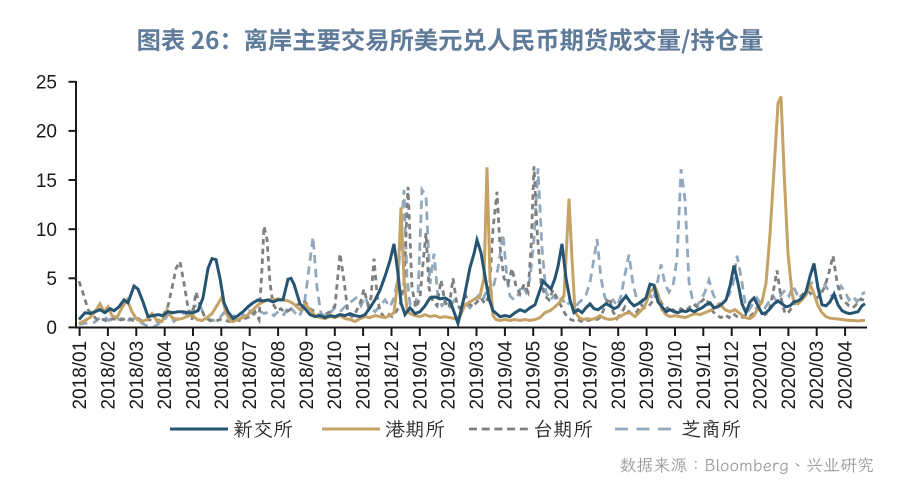  What do you see at coordinates (505, 374) in the screenshot?
I see `svg-text: 2019/04` at bounding box center [505, 374].